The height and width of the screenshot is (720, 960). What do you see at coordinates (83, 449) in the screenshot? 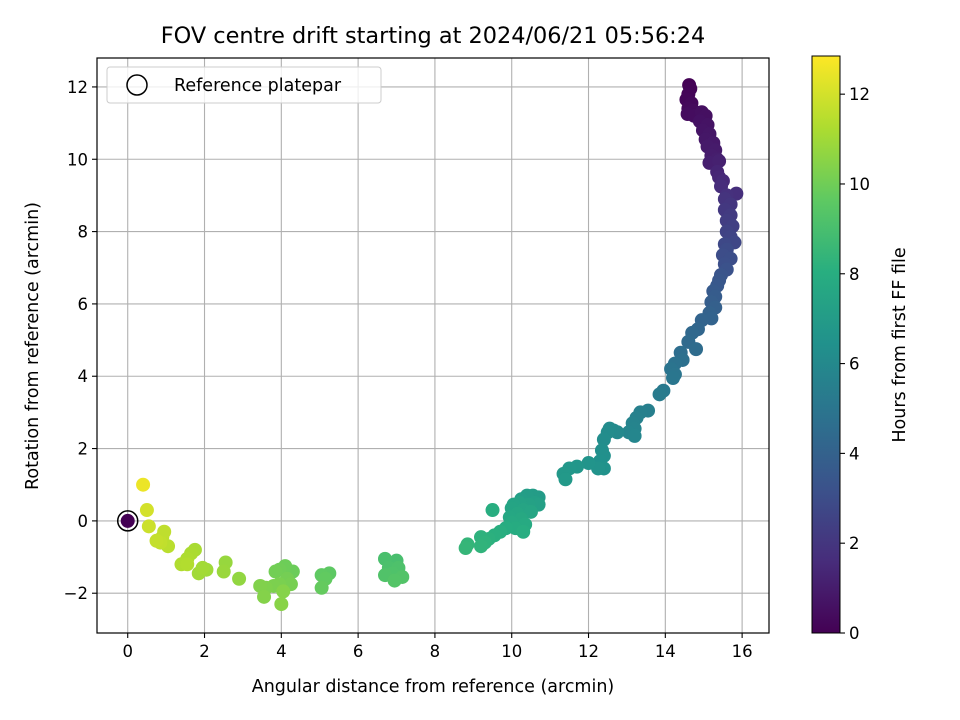
I see `y-tick-label: 2` at bounding box center [83, 449].